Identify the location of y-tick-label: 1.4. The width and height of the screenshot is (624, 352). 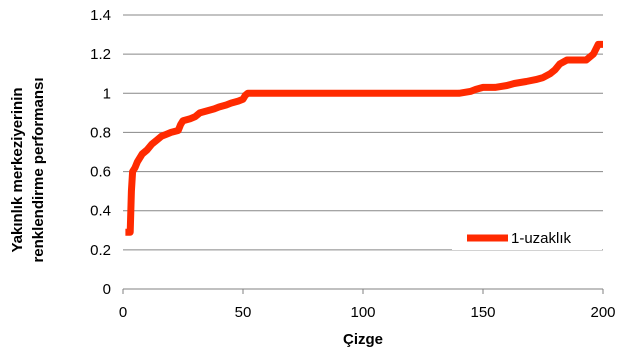
(100, 15).